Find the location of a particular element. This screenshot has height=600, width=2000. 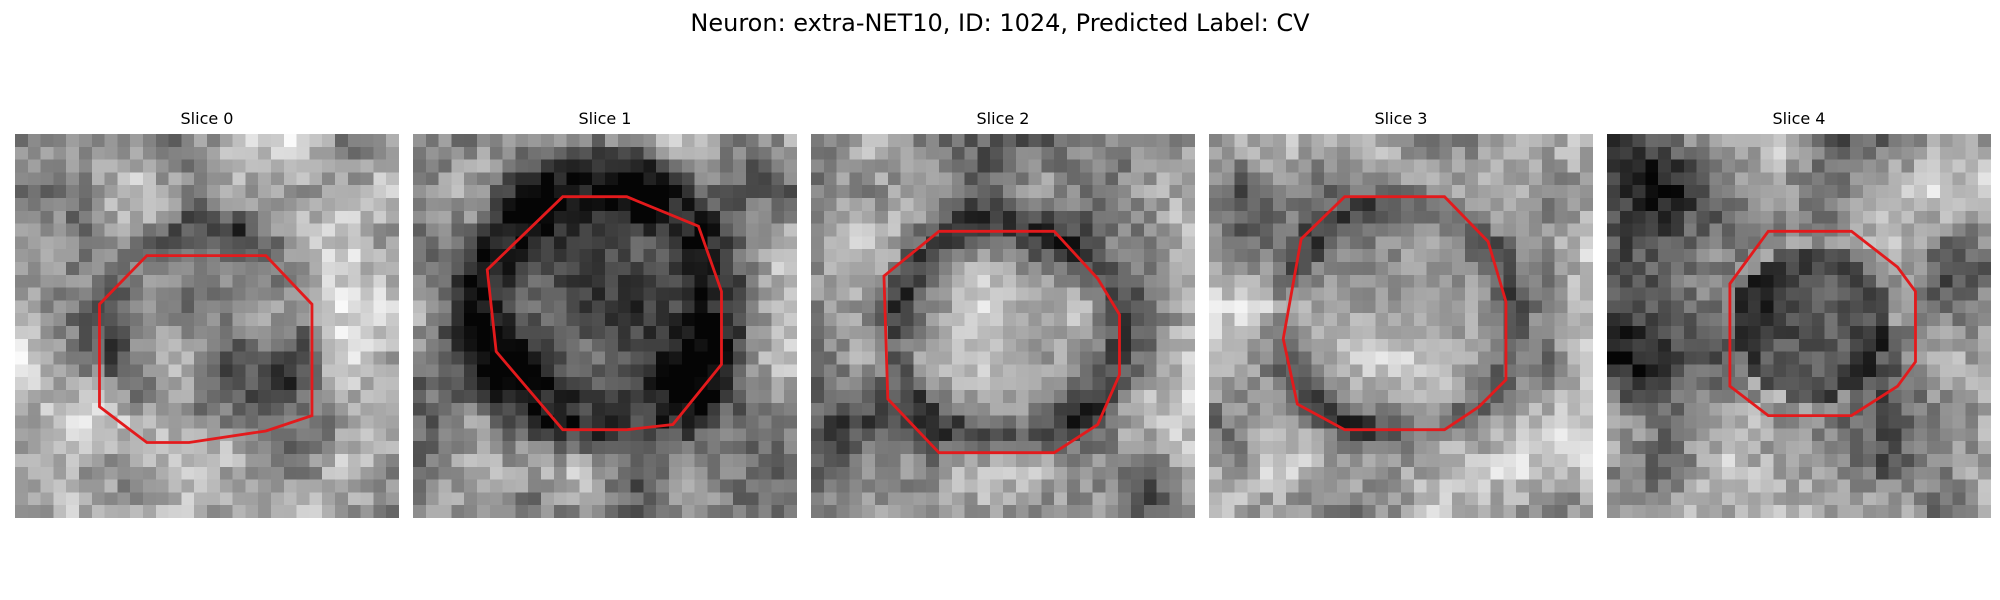

slice-panel-0: Slice 0 is located at coordinates (207, 313).